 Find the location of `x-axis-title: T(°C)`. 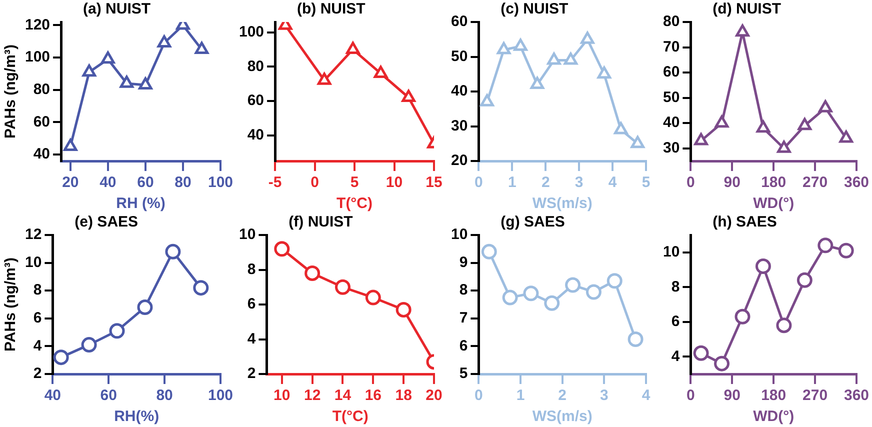

x-axis-title: T(°C) is located at coordinates (354, 203).